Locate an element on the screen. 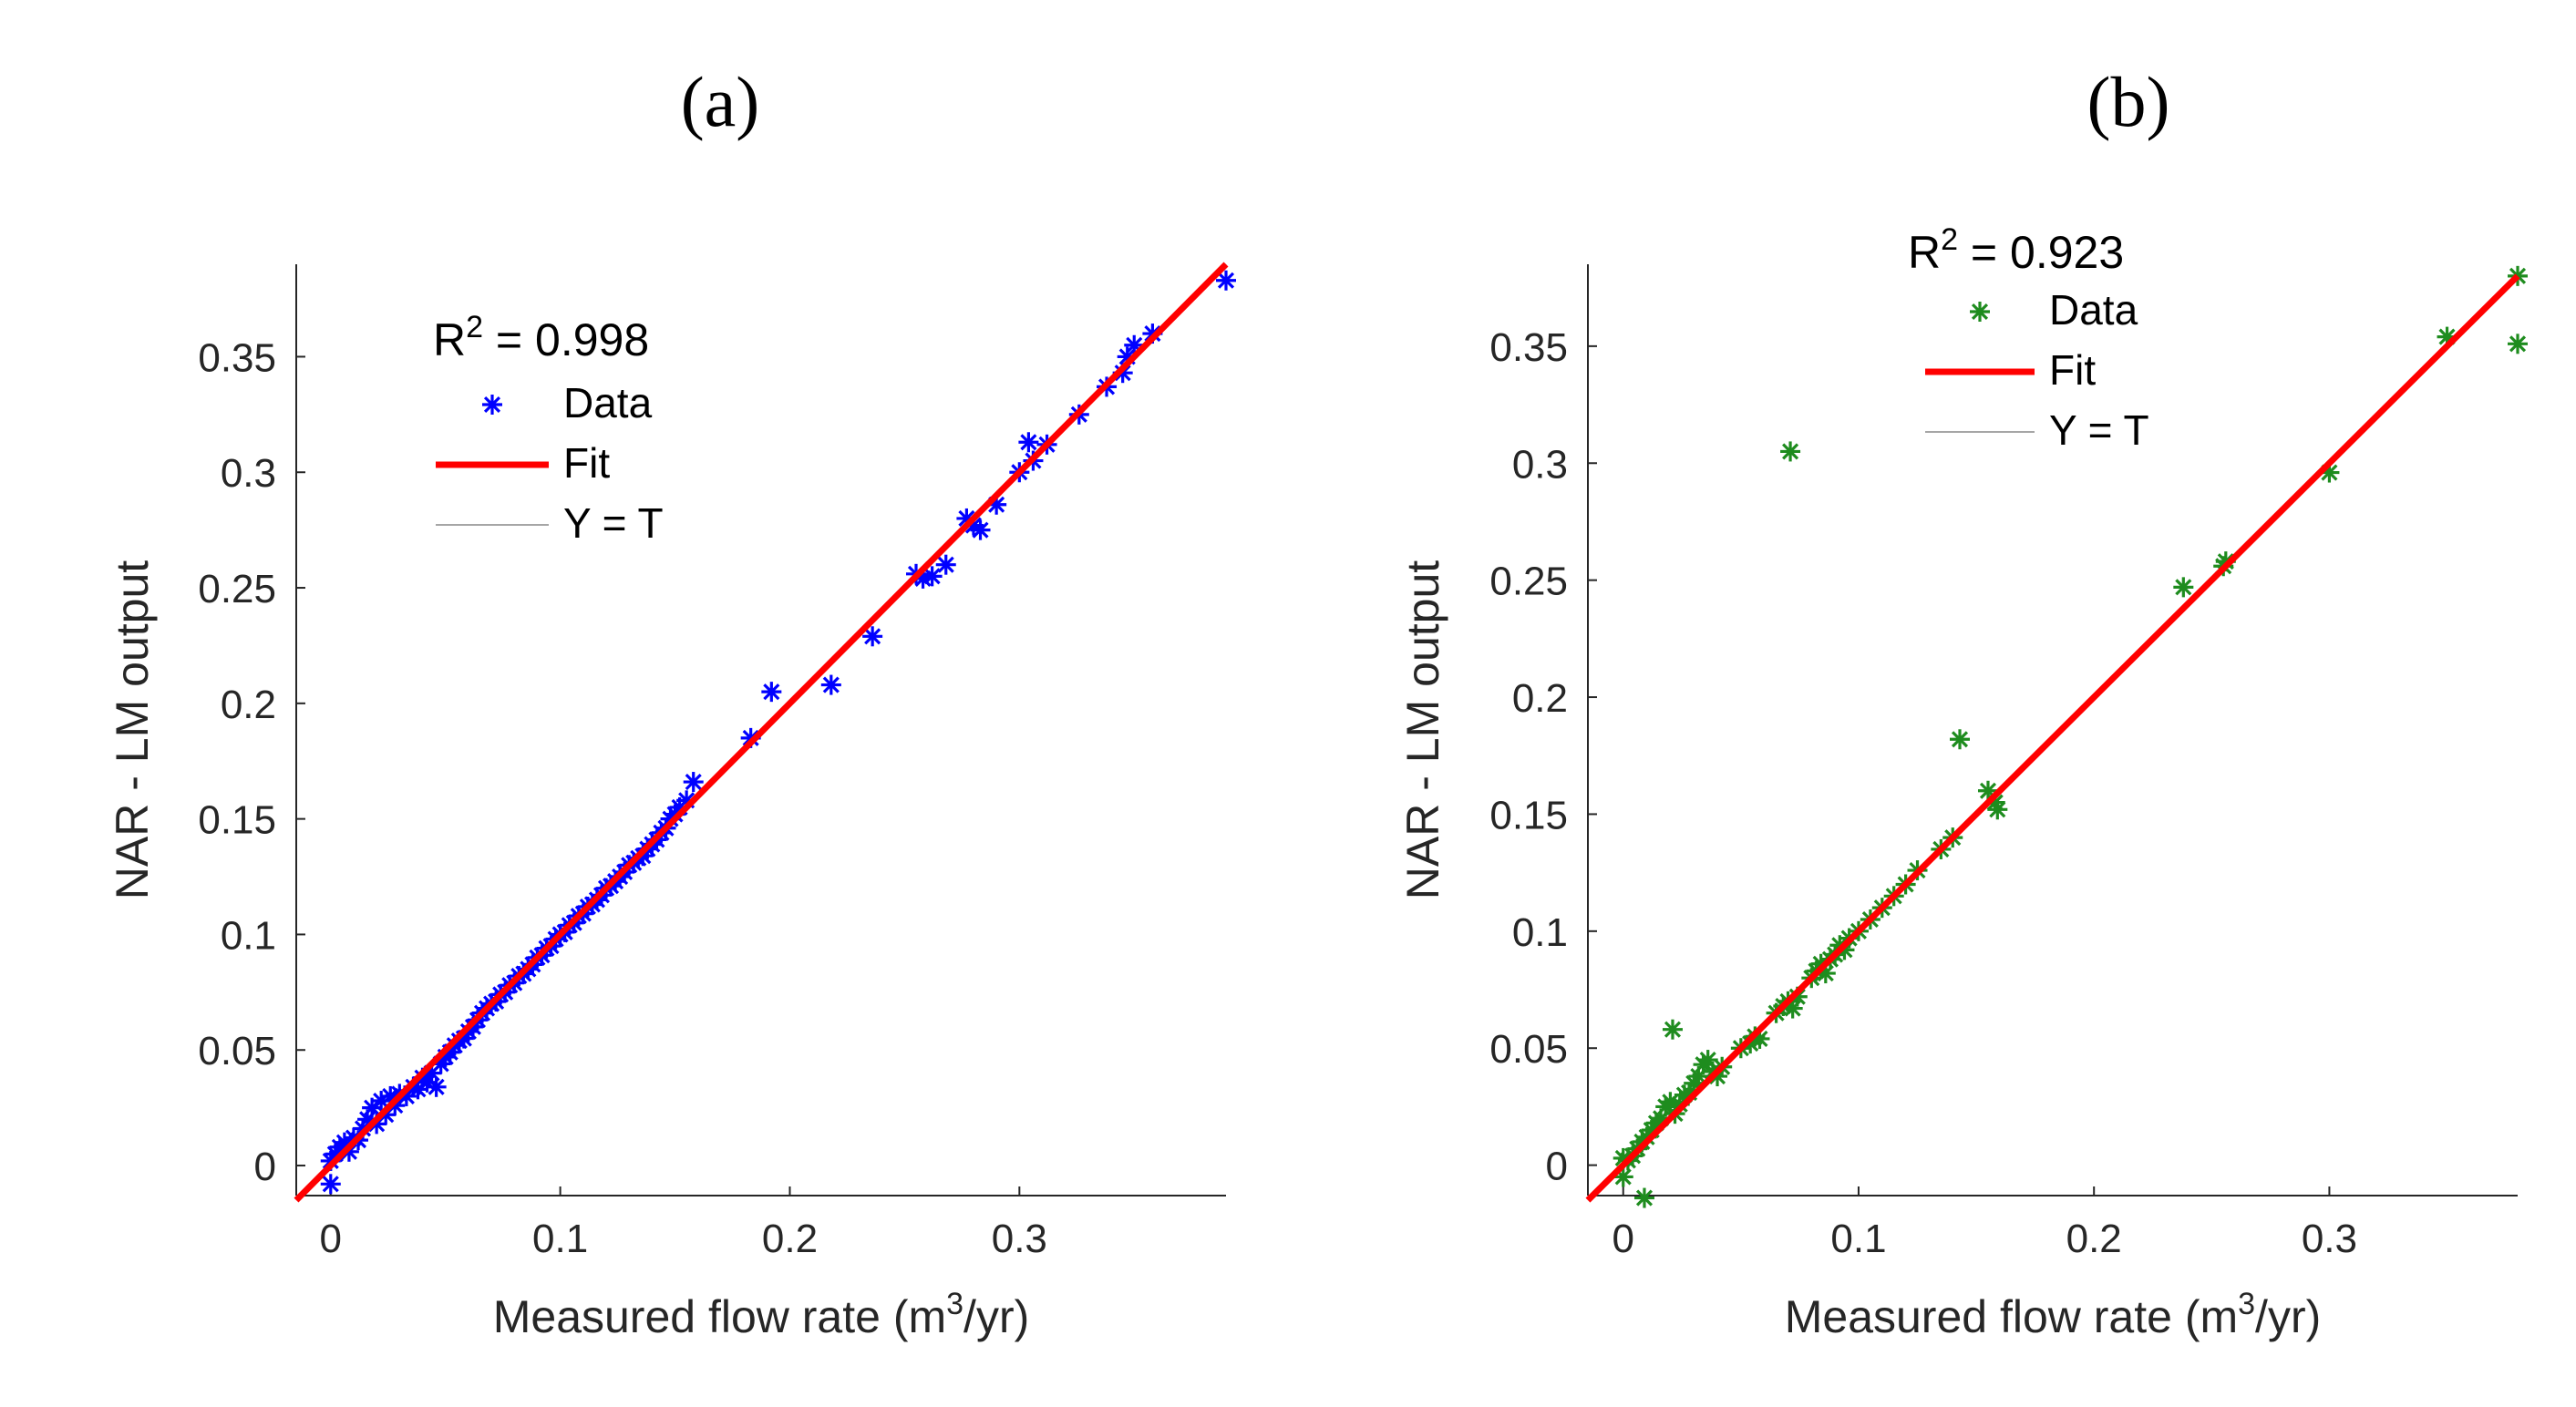  r-squared-label: R2 = 0.998 is located at coordinates (541, 338).